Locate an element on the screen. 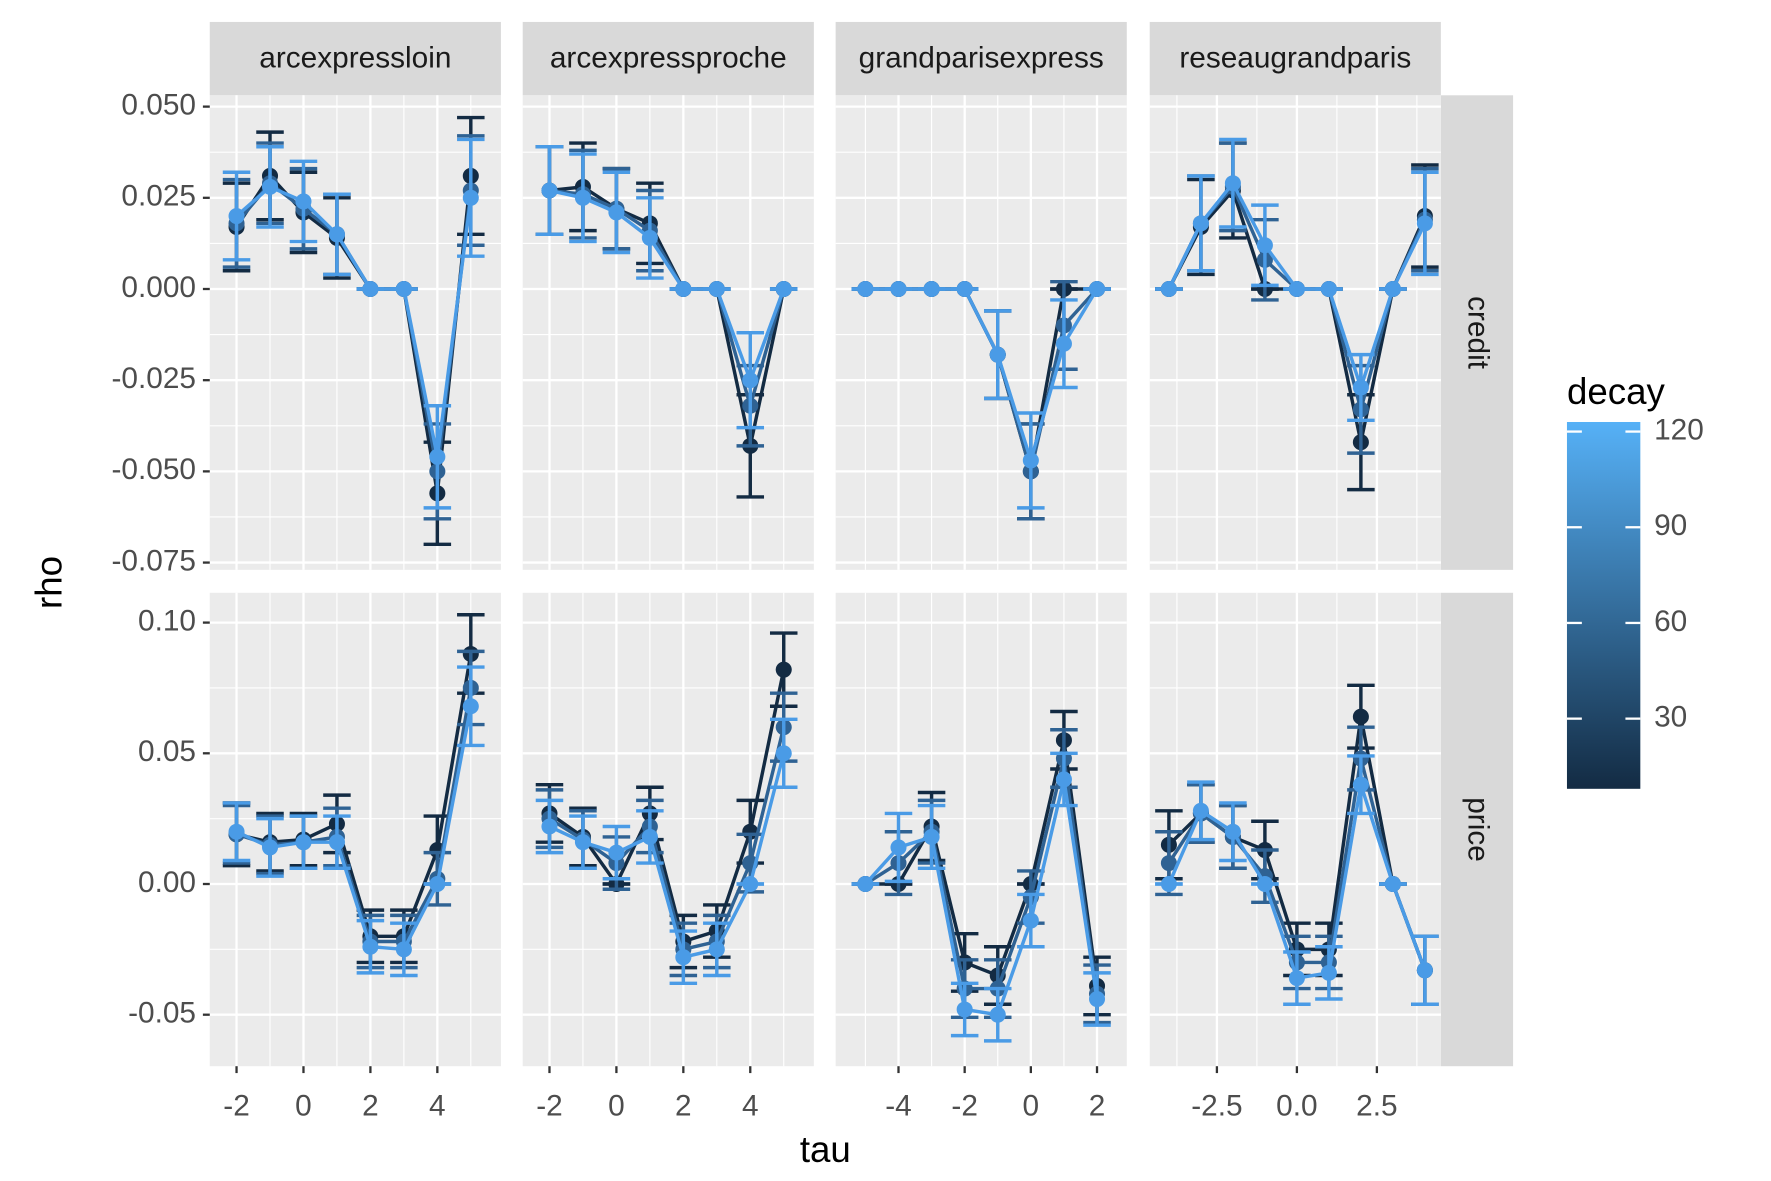 Image resolution: width=1771 pixels, height=1181 pixels. column-strip-label: arcexpressloin is located at coordinates (355, 58).